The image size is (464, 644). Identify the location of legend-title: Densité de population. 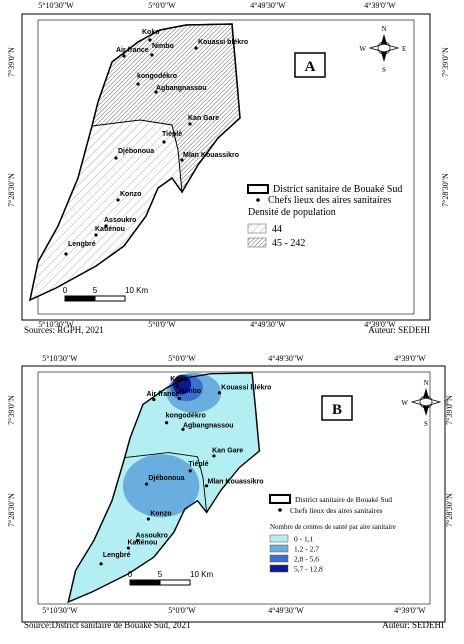
(292, 212).